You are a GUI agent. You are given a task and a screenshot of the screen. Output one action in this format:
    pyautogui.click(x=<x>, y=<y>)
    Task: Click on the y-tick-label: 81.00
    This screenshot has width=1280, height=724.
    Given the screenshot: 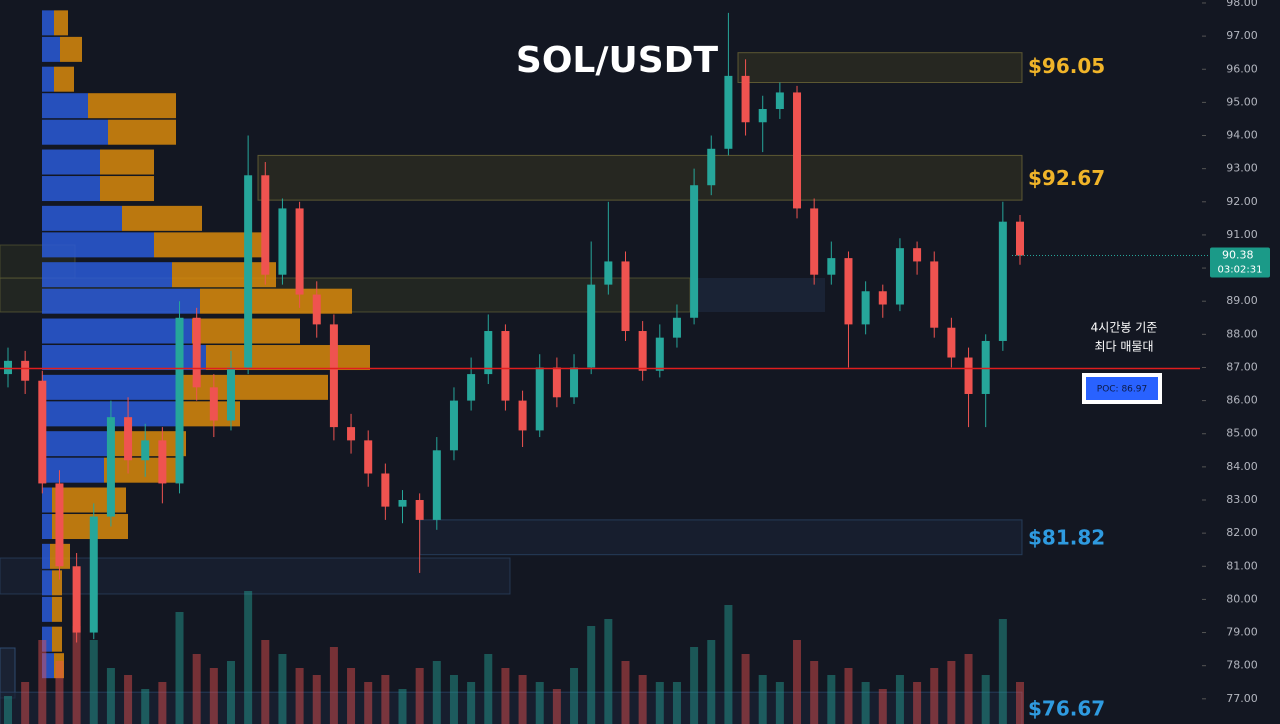 What is the action you would take?
    pyautogui.click(x=1242, y=565)
    